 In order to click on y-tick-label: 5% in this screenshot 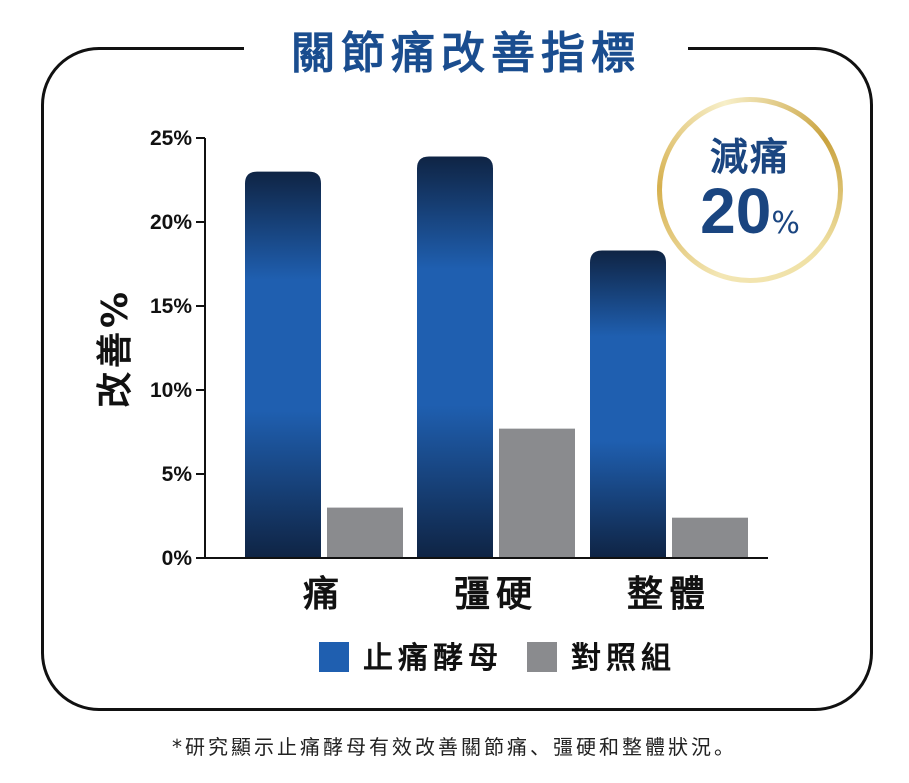, I will do `click(177, 474)`.